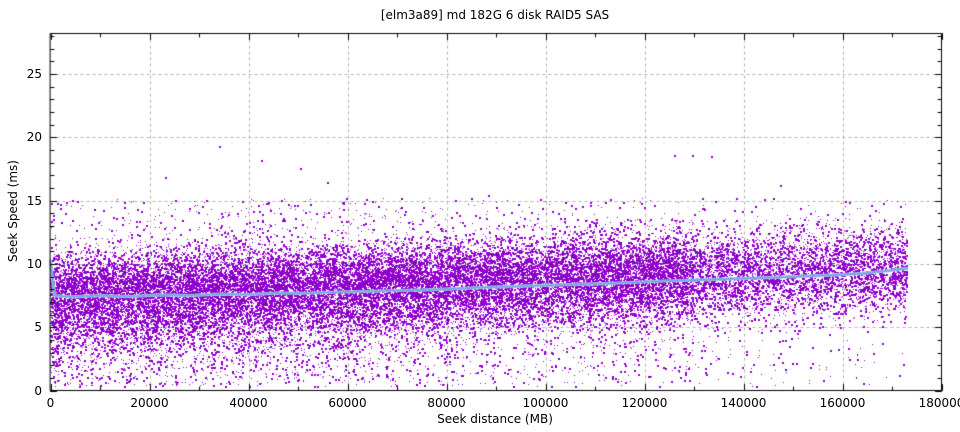 This screenshot has width=960, height=432. I want to click on x-axis-label: Seek distance (MB), so click(495, 419).